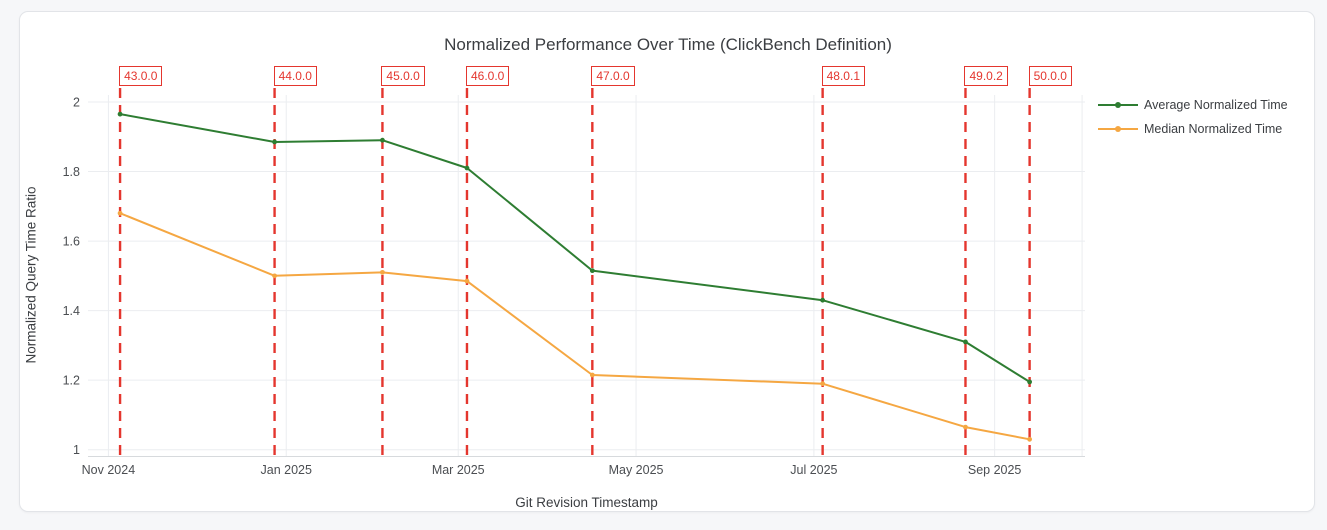  Describe the element at coordinates (586, 502) in the screenshot. I see `x-axis-title: Git Revision Timestamp` at that location.